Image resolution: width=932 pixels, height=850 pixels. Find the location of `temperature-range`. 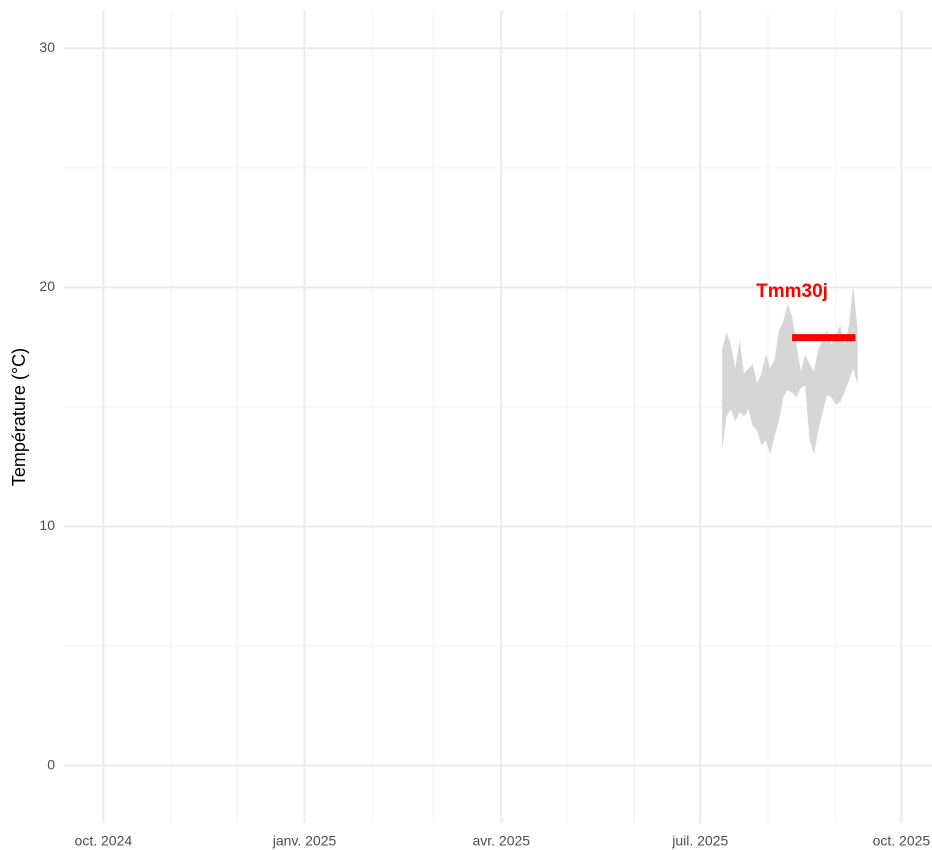

temperature-range is located at coordinates (790, 369).